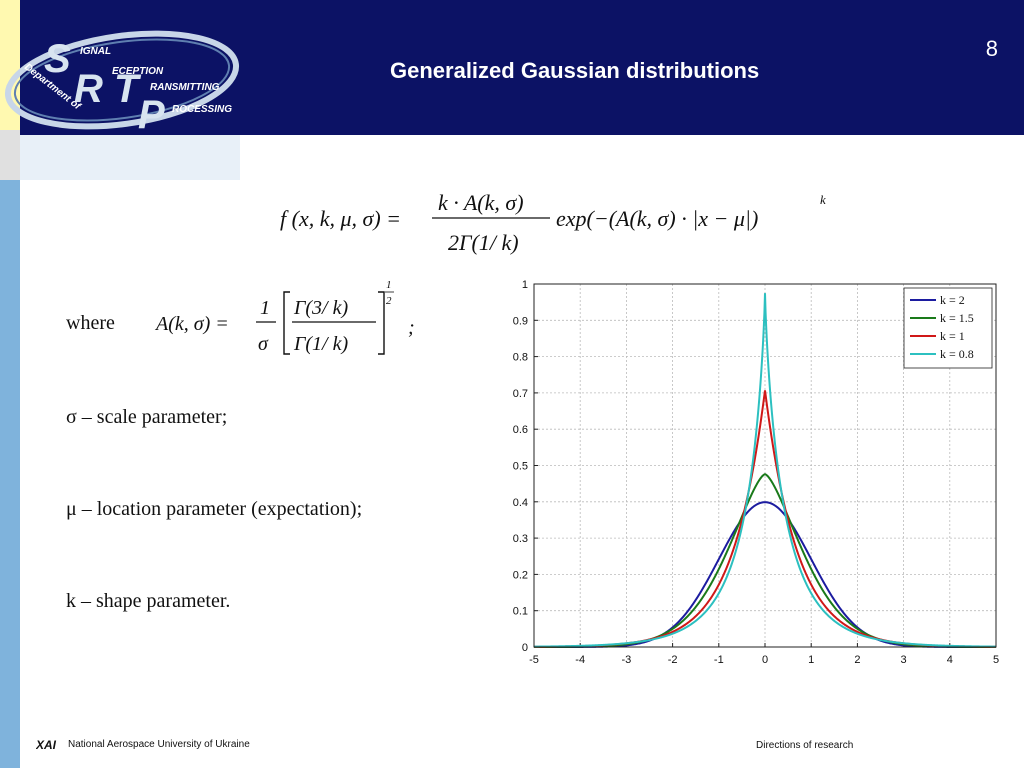 This screenshot has width=1024, height=768. I want to click on x-tick-label: -3, so click(627, 660).